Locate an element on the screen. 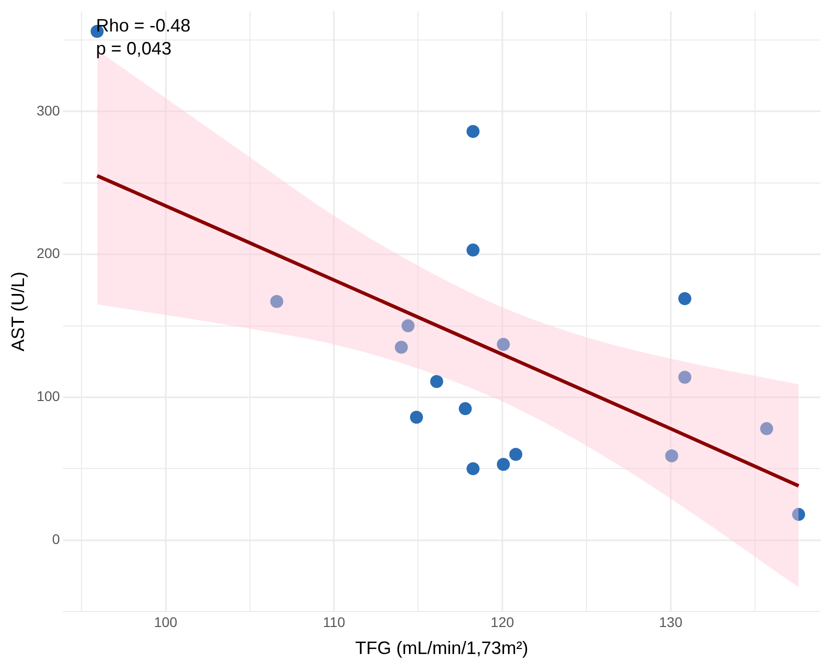 The height and width of the screenshot is (666, 827). annotation: p = 0,043 is located at coordinates (134, 48).